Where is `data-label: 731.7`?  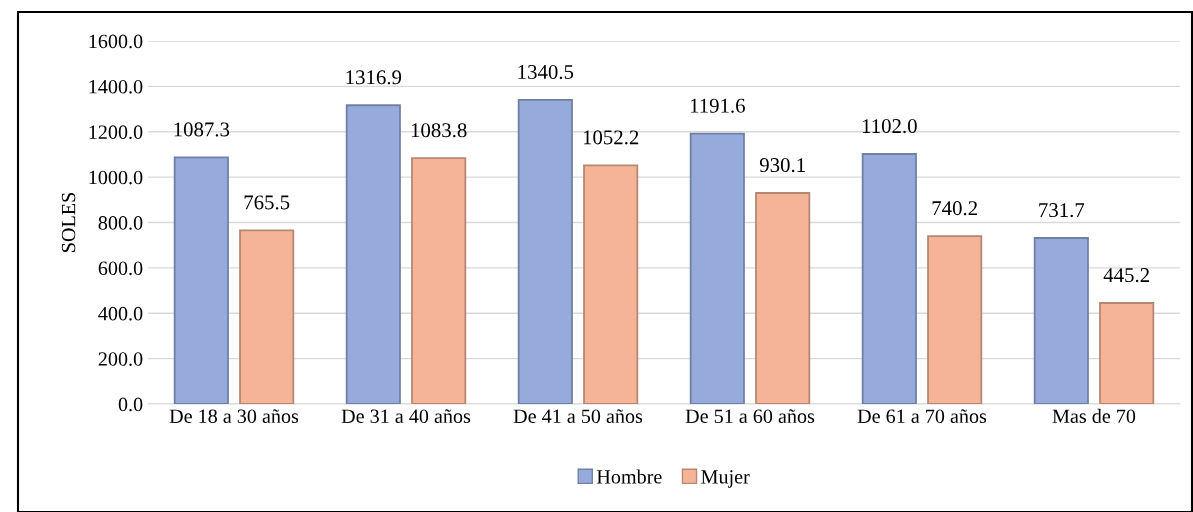
data-label: 731.7 is located at coordinates (1062, 210).